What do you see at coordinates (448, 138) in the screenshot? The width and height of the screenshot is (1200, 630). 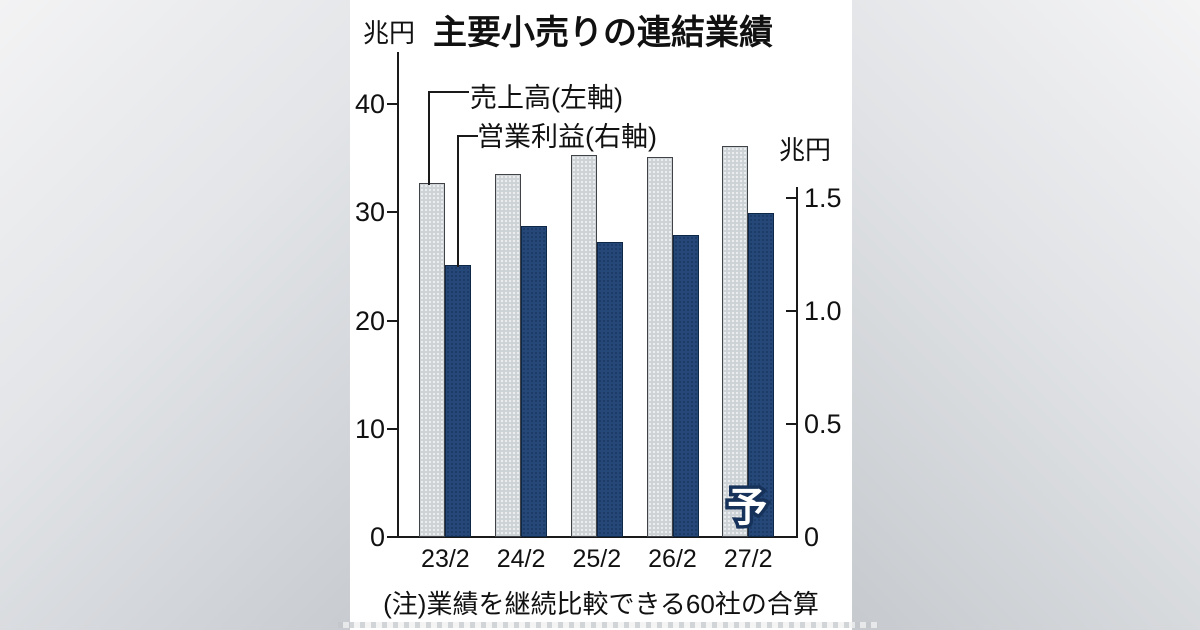 I see `legend-sales-connector` at bounding box center [448, 138].